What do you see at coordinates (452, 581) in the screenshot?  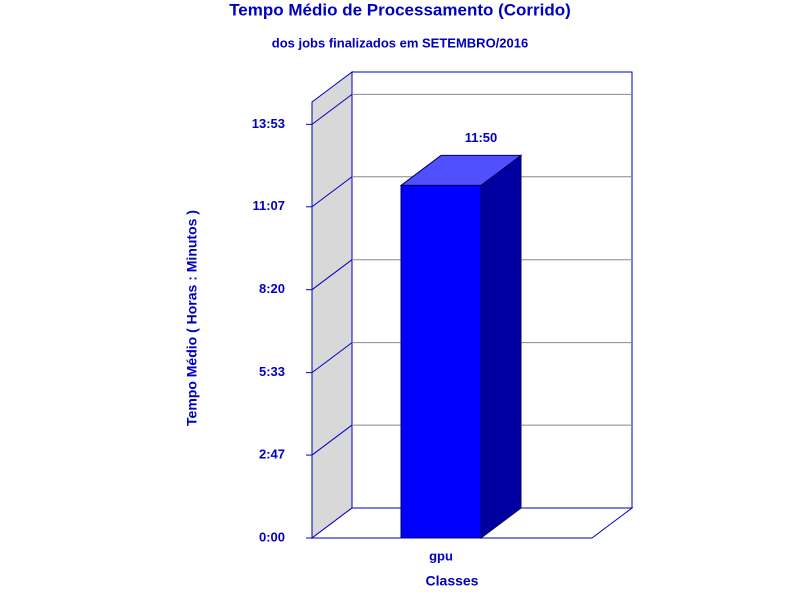 I see `x-axis-title: Classes` at bounding box center [452, 581].